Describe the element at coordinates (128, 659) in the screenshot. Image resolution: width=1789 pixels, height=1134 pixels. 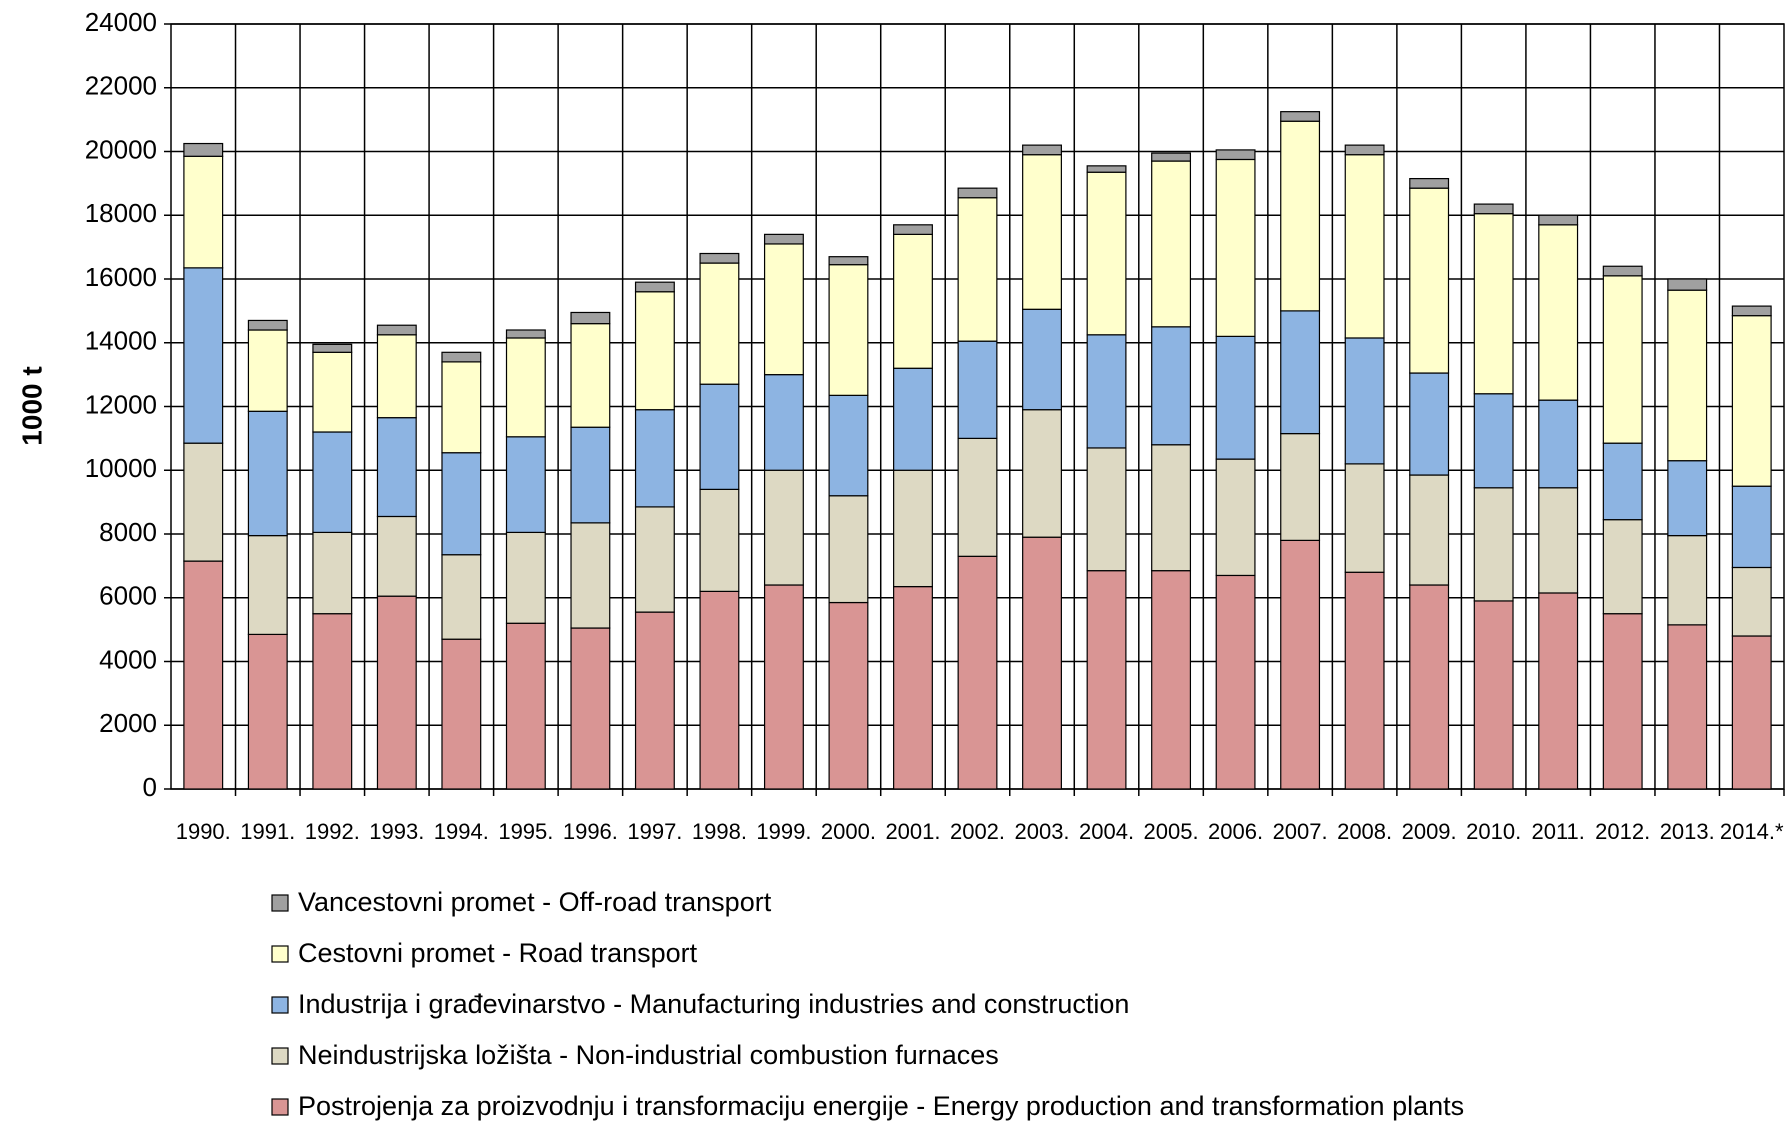
I see `y-tick-label: 4000` at that location.